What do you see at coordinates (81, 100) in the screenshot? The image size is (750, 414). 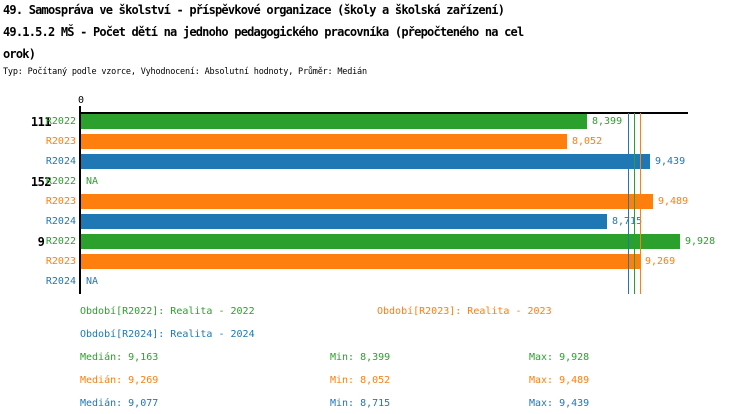 I see `x-axis-tick-label-0: 0` at bounding box center [81, 100].